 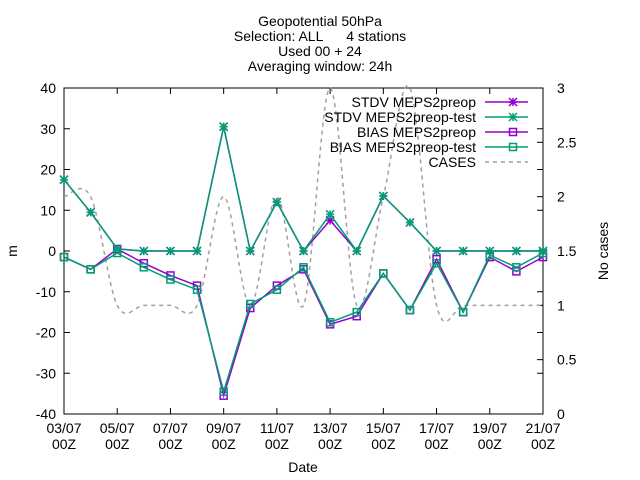 What do you see at coordinates (46, 373) in the screenshot?
I see `y-tick-label: -30` at bounding box center [46, 373].